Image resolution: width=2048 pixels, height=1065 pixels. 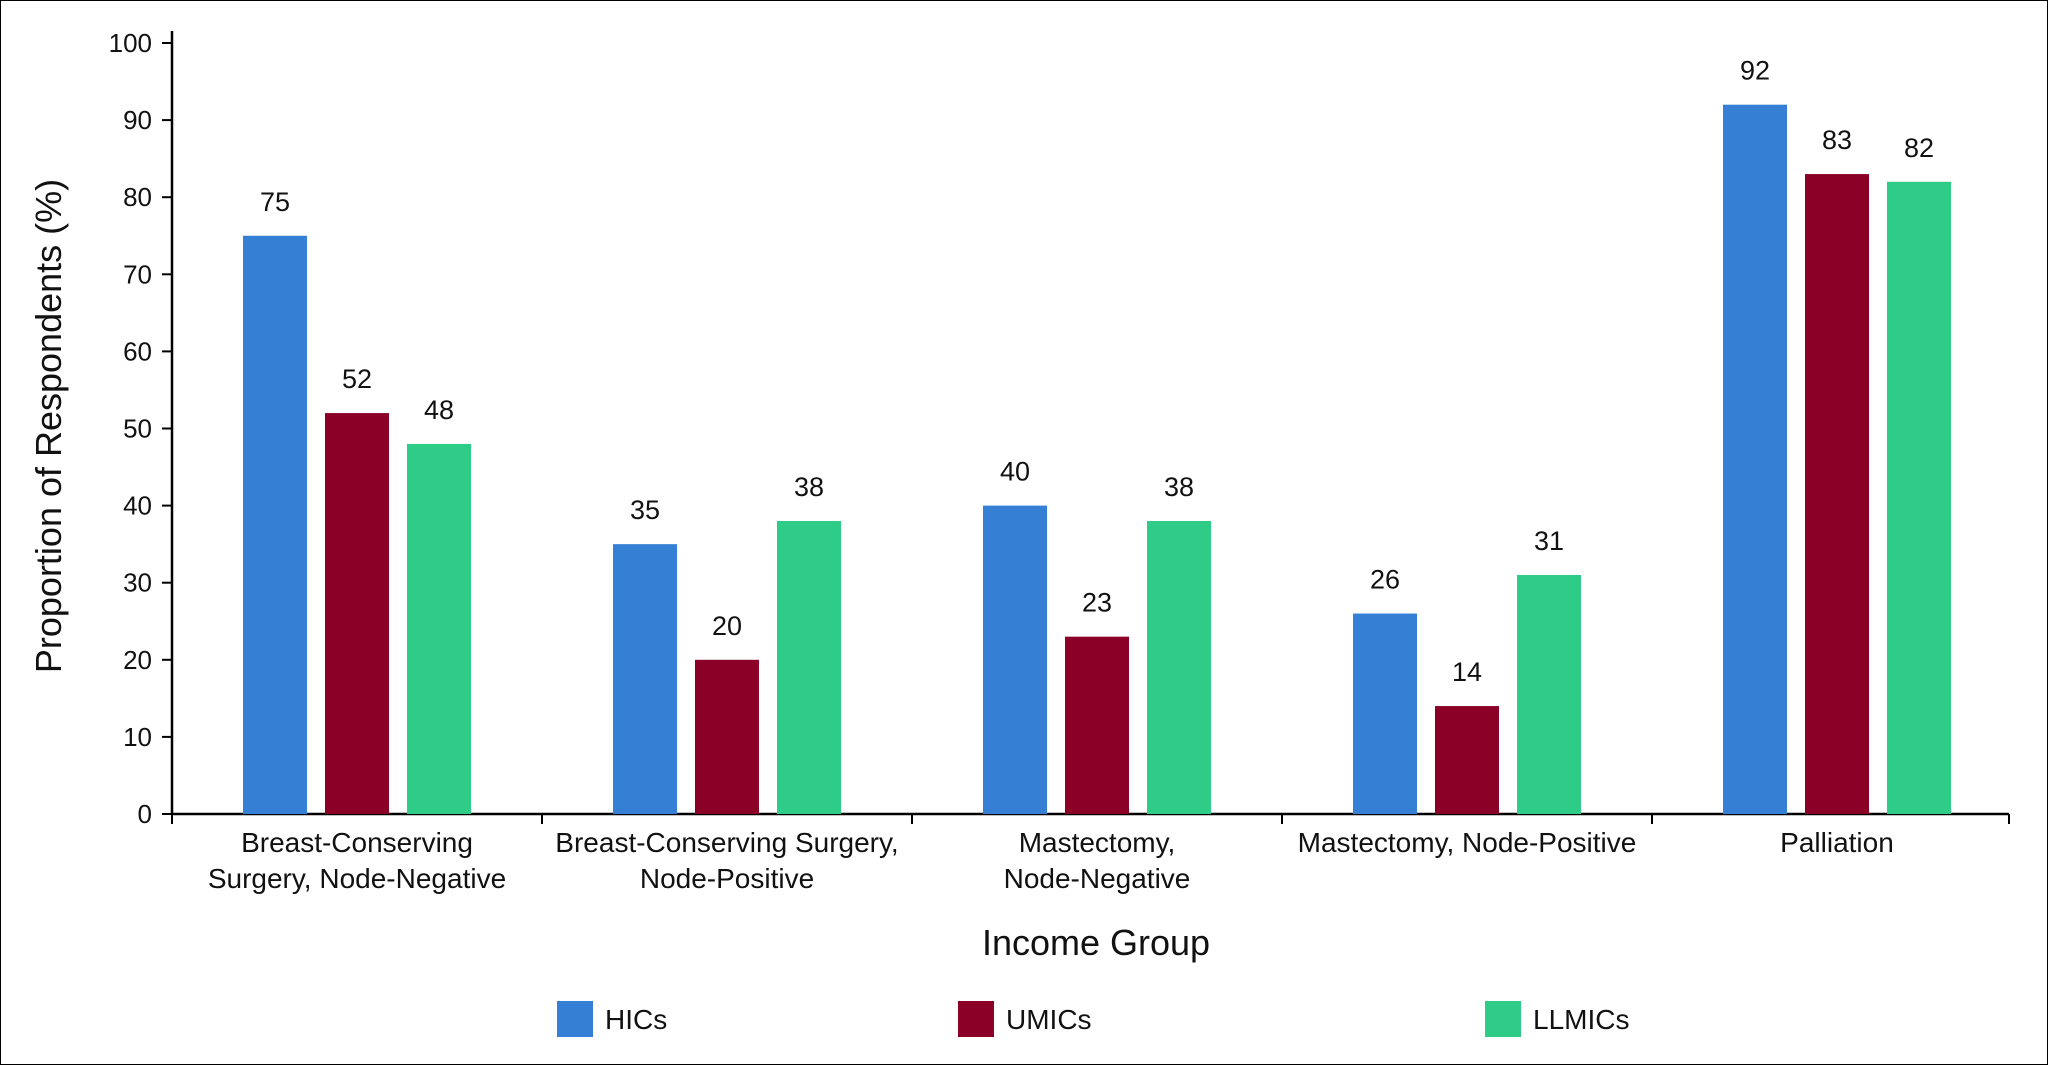 I want to click on legend-label: UMICs, so click(x=1049, y=1019).